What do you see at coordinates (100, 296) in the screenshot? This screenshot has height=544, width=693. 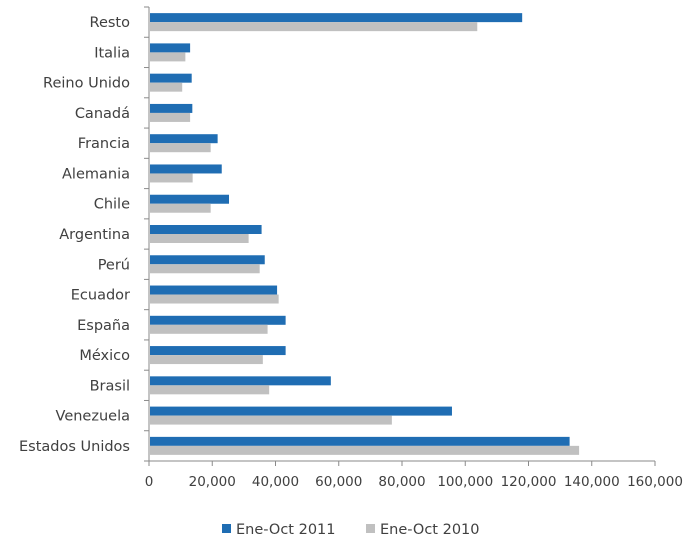 I see `category-label-ecuador: Ecuador` at bounding box center [100, 296].